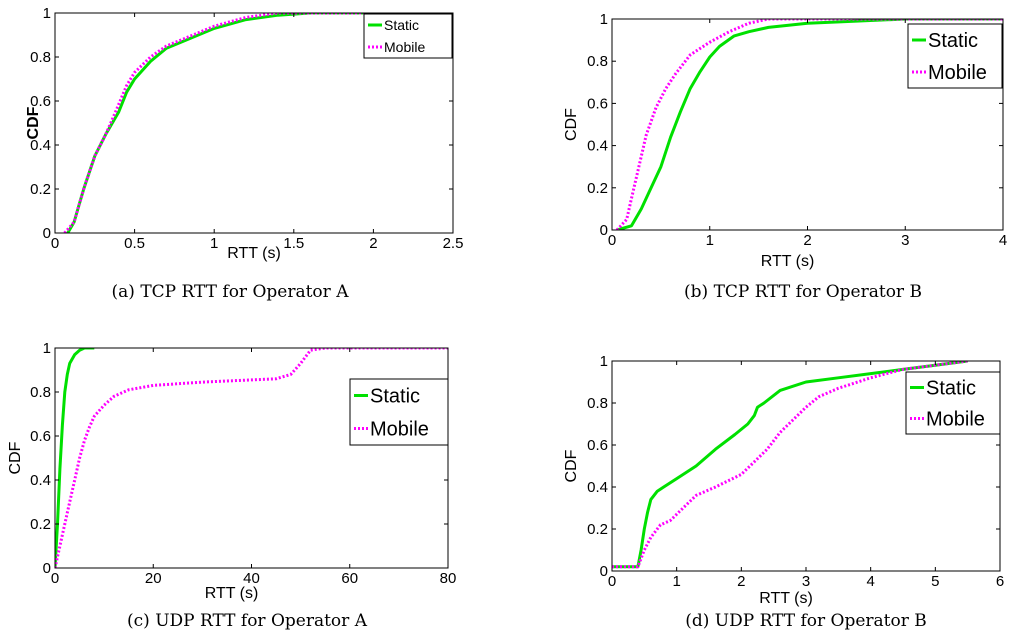  I want to click on x-tick-label: 6, so click(1000, 581).